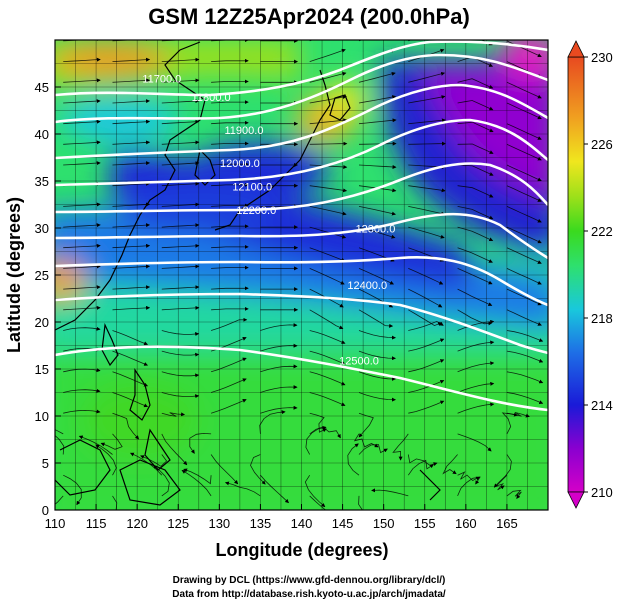 The width and height of the screenshot is (619, 605). I want to click on contour-label: 12100.0, so click(252, 187).